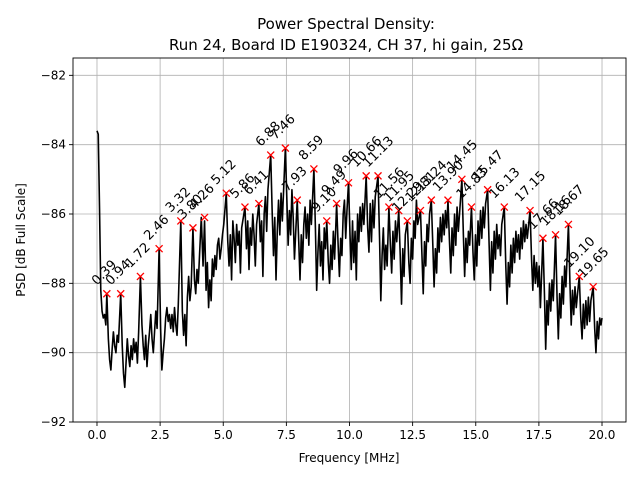 This screenshot has width=640, height=480. Describe the element at coordinates (53, 353) in the screenshot. I see `y-tick-label: −90` at that location.